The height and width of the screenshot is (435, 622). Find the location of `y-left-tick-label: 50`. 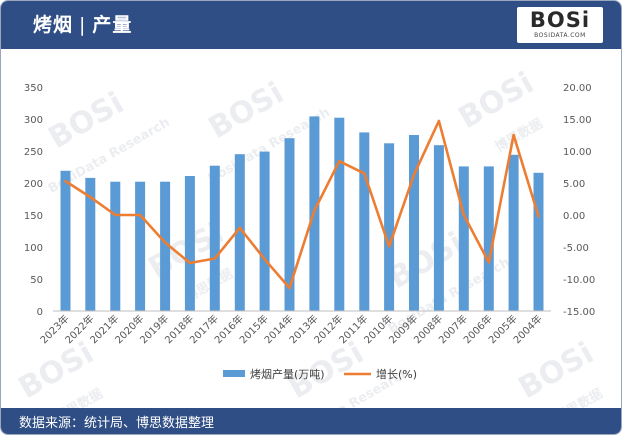

y-left-tick-label: 50 is located at coordinates (36, 280).